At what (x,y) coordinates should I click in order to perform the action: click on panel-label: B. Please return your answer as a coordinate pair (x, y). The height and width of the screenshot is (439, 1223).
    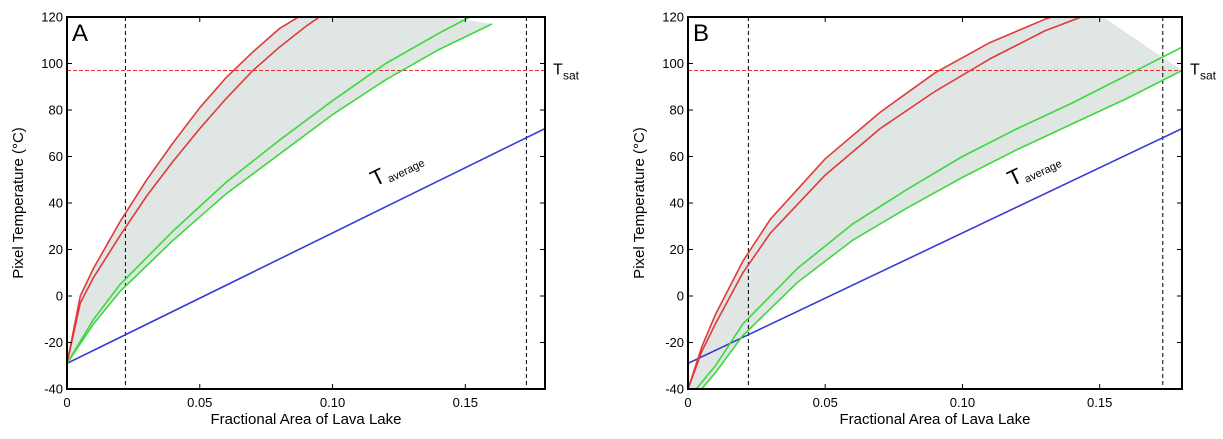
    Looking at the image, I should click on (701, 33).